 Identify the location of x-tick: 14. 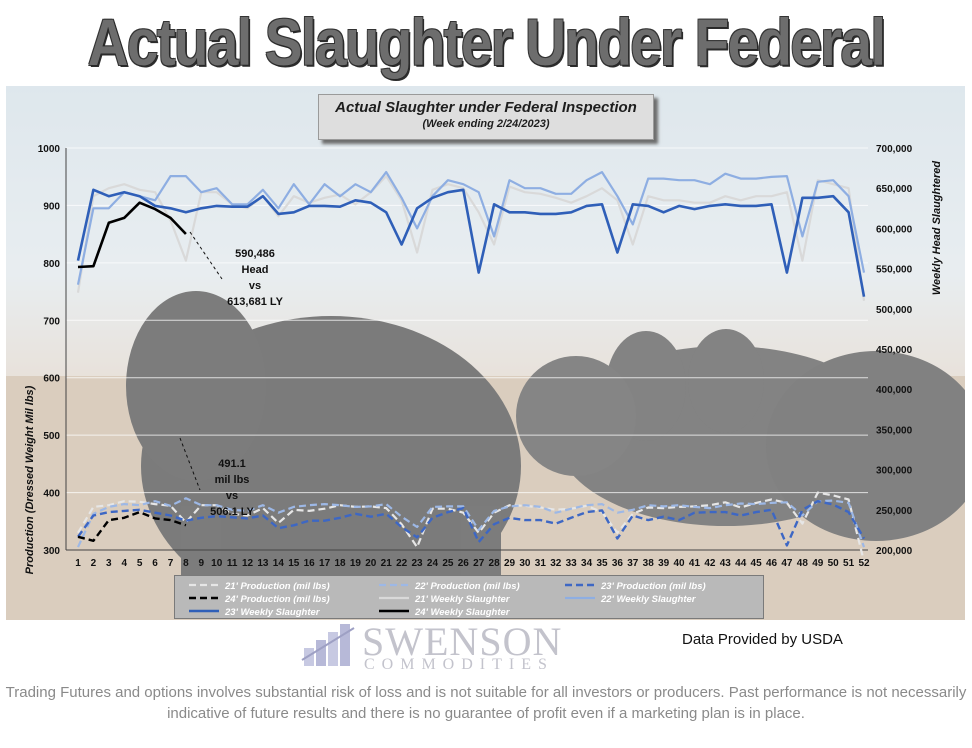
(279, 563).